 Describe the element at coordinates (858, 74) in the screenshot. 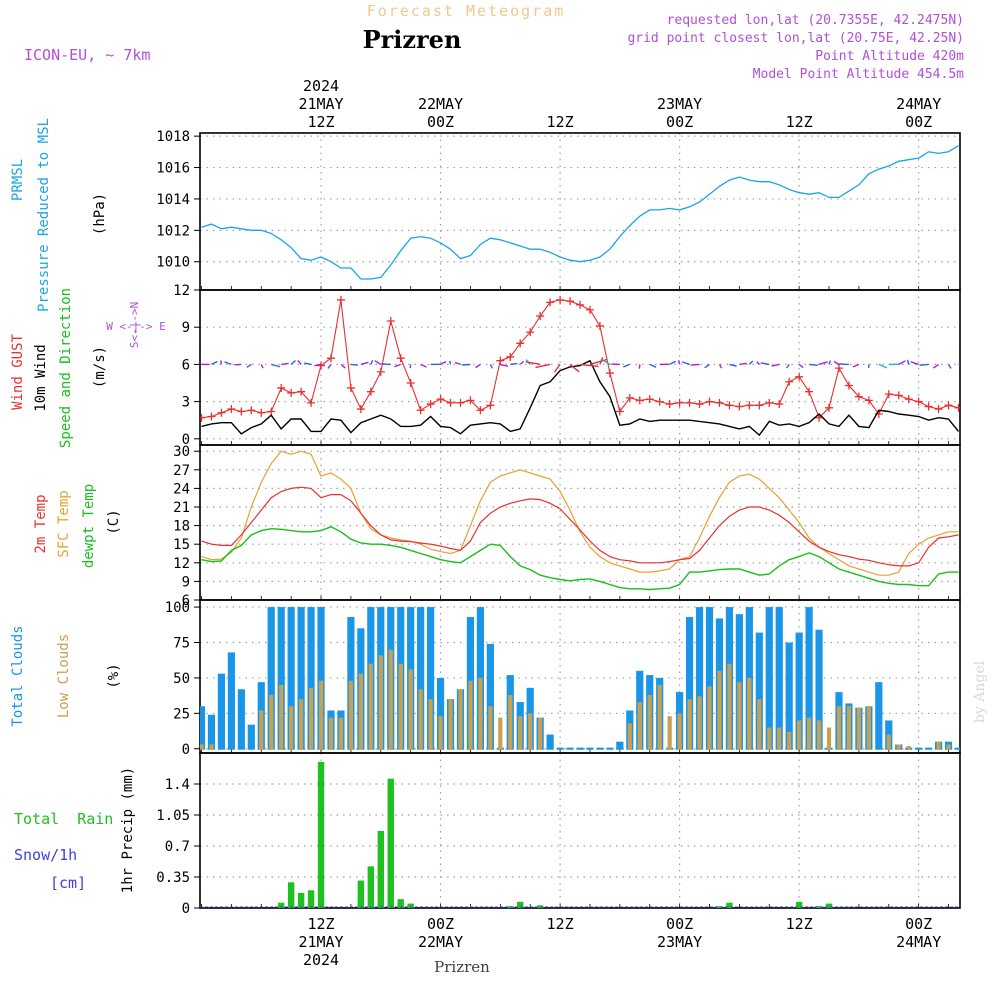

I see `model-point-altitude: Model Point Altitude 454.5m` at that location.